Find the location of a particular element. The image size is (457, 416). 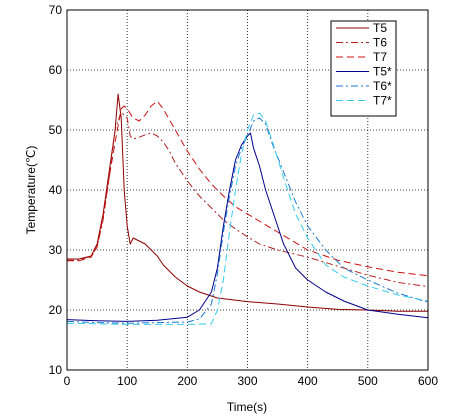

x-tick-label: 200 is located at coordinates (187, 381).